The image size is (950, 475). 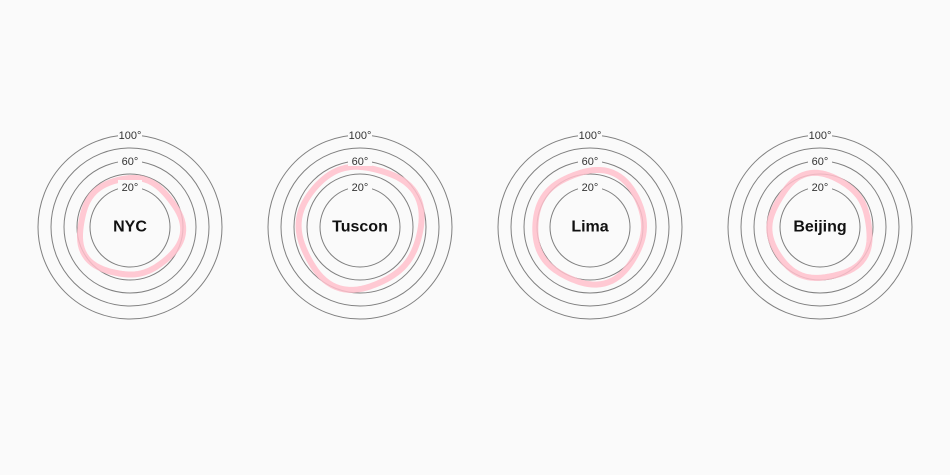 I want to click on temperature-band-nyc, so click(x=131, y=226).